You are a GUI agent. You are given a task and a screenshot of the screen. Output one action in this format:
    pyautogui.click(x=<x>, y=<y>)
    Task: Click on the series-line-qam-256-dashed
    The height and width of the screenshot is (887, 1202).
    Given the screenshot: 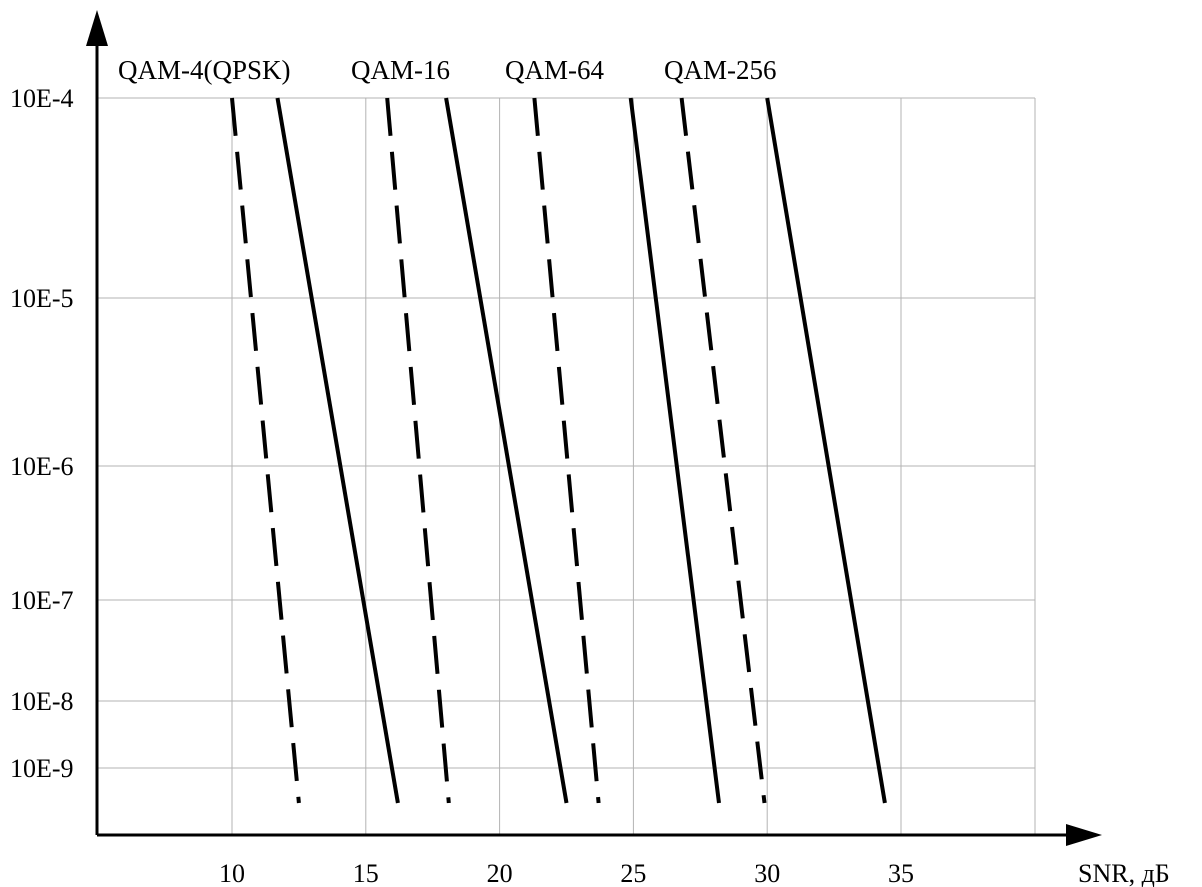 What is the action you would take?
    pyautogui.click(x=723, y=450)
    